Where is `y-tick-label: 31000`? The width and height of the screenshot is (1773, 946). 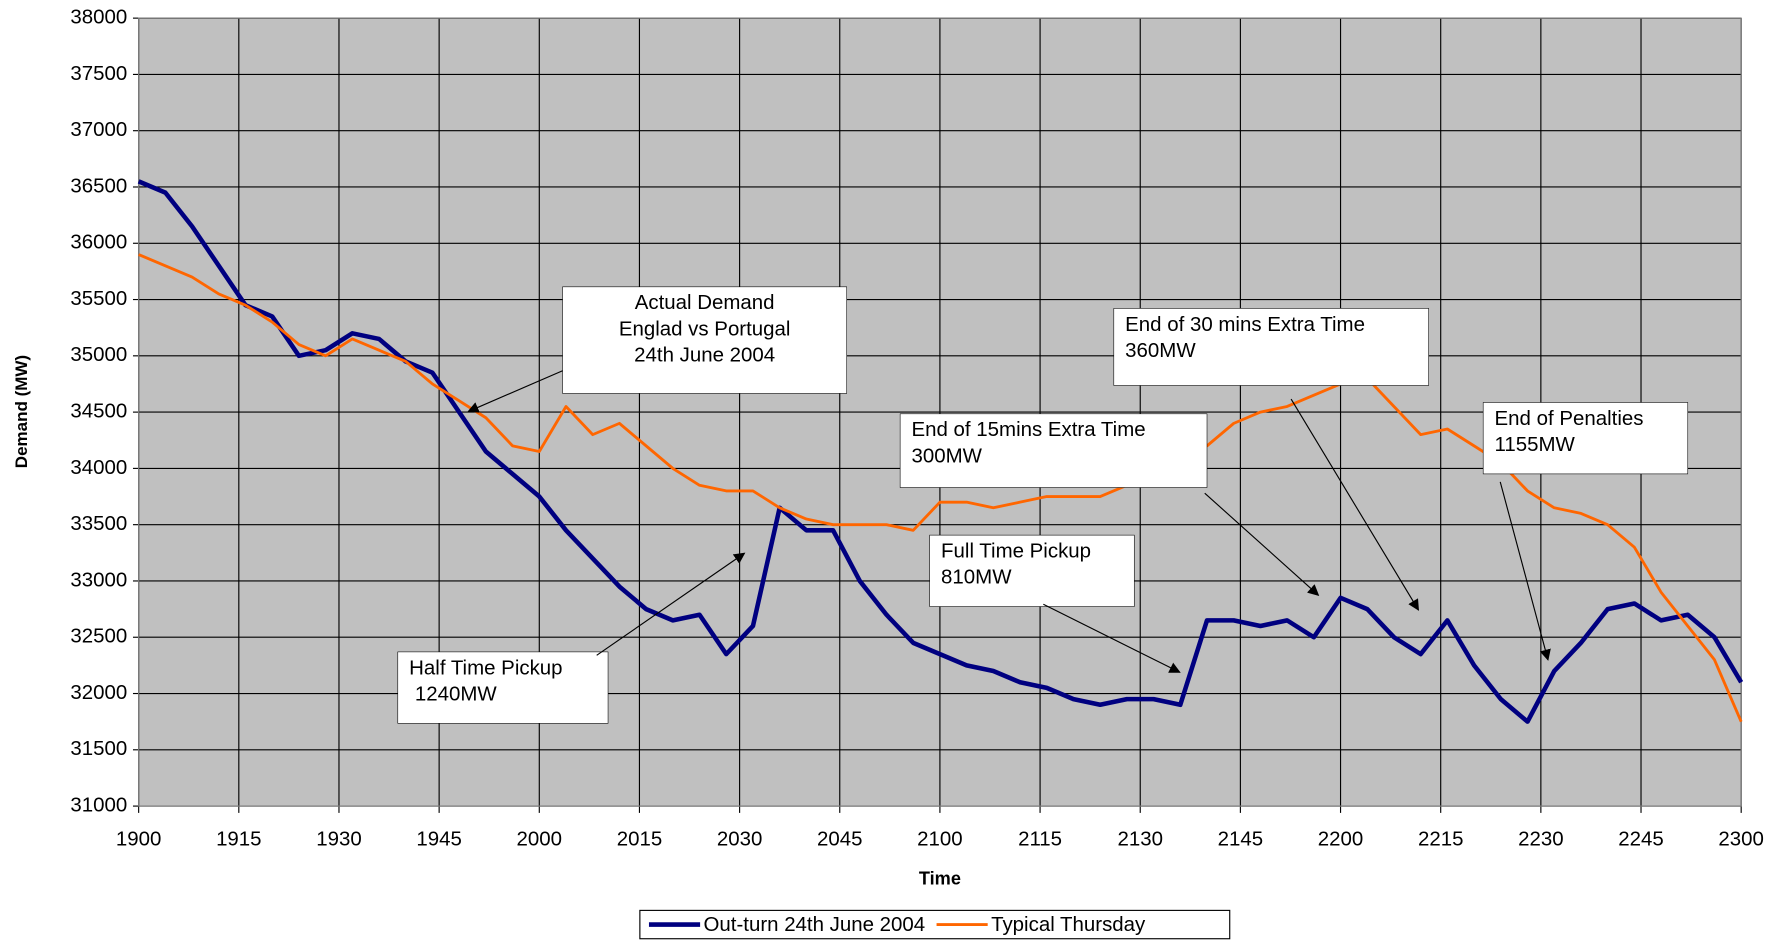 y-tick-label: 31000 is located at coordinates (98, 805).